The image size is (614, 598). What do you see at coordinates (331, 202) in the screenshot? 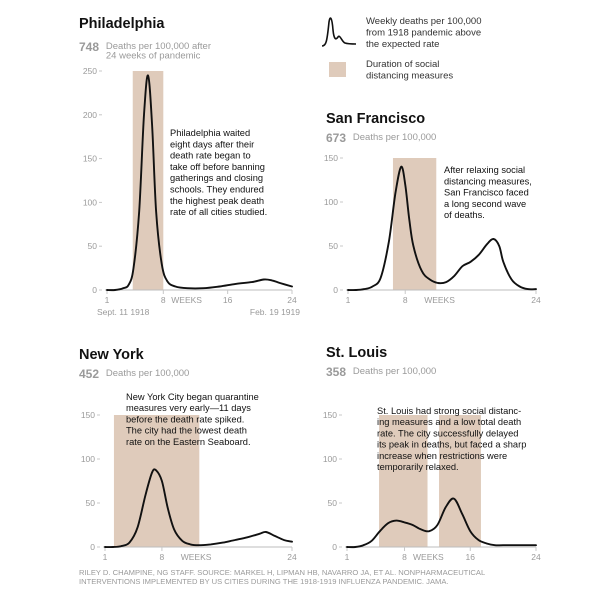
I see `san-francisco-y-tick-label: 100` at bounding box center [331, 202].